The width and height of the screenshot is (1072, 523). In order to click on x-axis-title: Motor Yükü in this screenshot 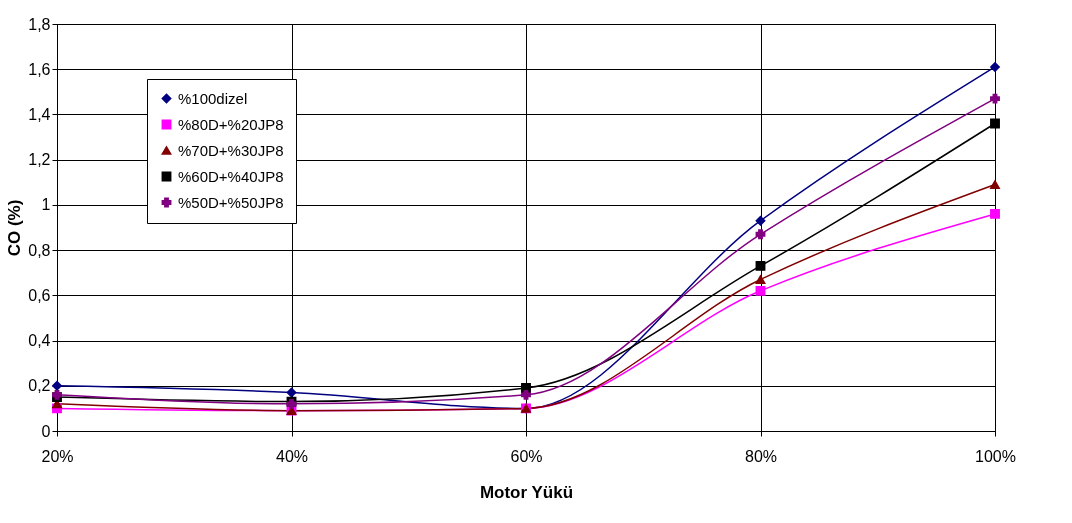, I will do `click(526, 492)`.